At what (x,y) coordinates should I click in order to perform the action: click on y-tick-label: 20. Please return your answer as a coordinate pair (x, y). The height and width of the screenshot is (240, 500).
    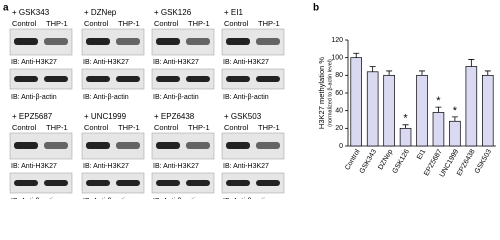
    Looking at the image, I should click on (339, 128).